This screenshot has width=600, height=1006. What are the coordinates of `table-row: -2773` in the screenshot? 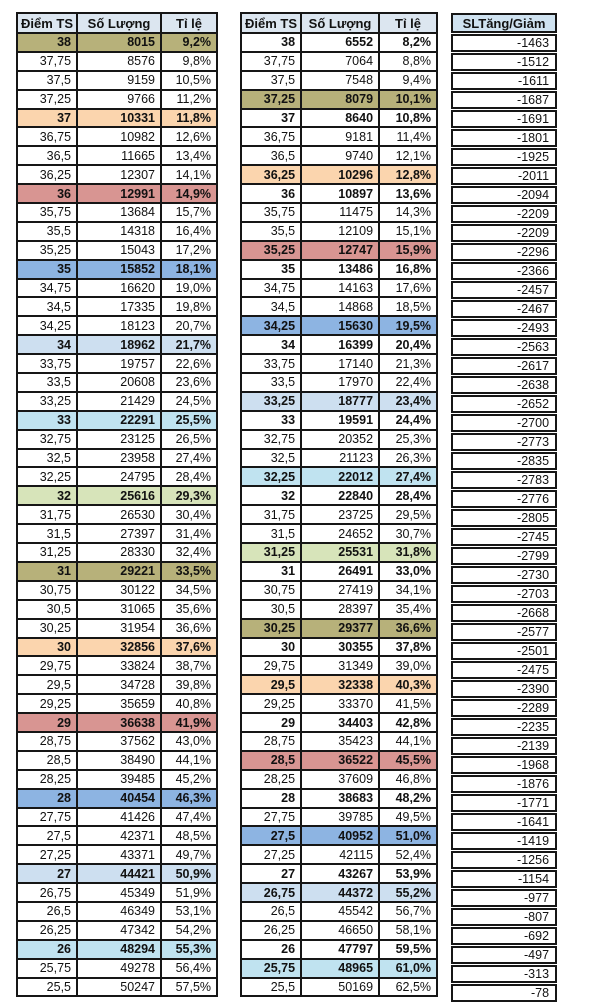 It's located at (504, 442).